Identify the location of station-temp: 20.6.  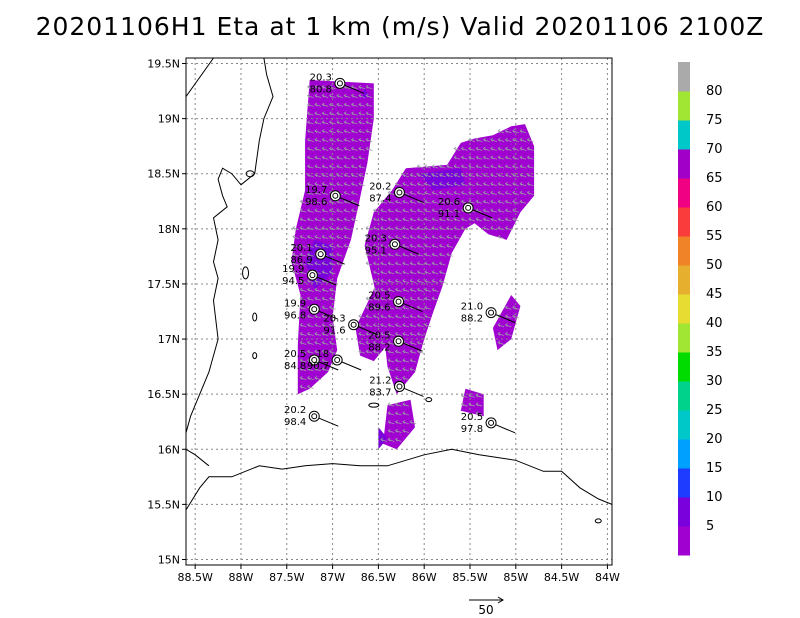
(449, 202).